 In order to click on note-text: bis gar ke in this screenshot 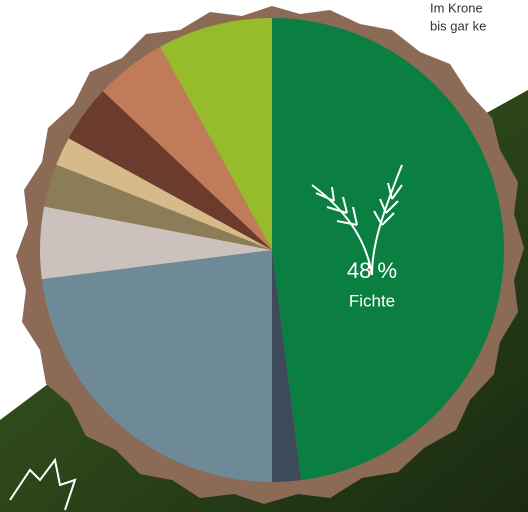, I will do `click(458, 25)`.